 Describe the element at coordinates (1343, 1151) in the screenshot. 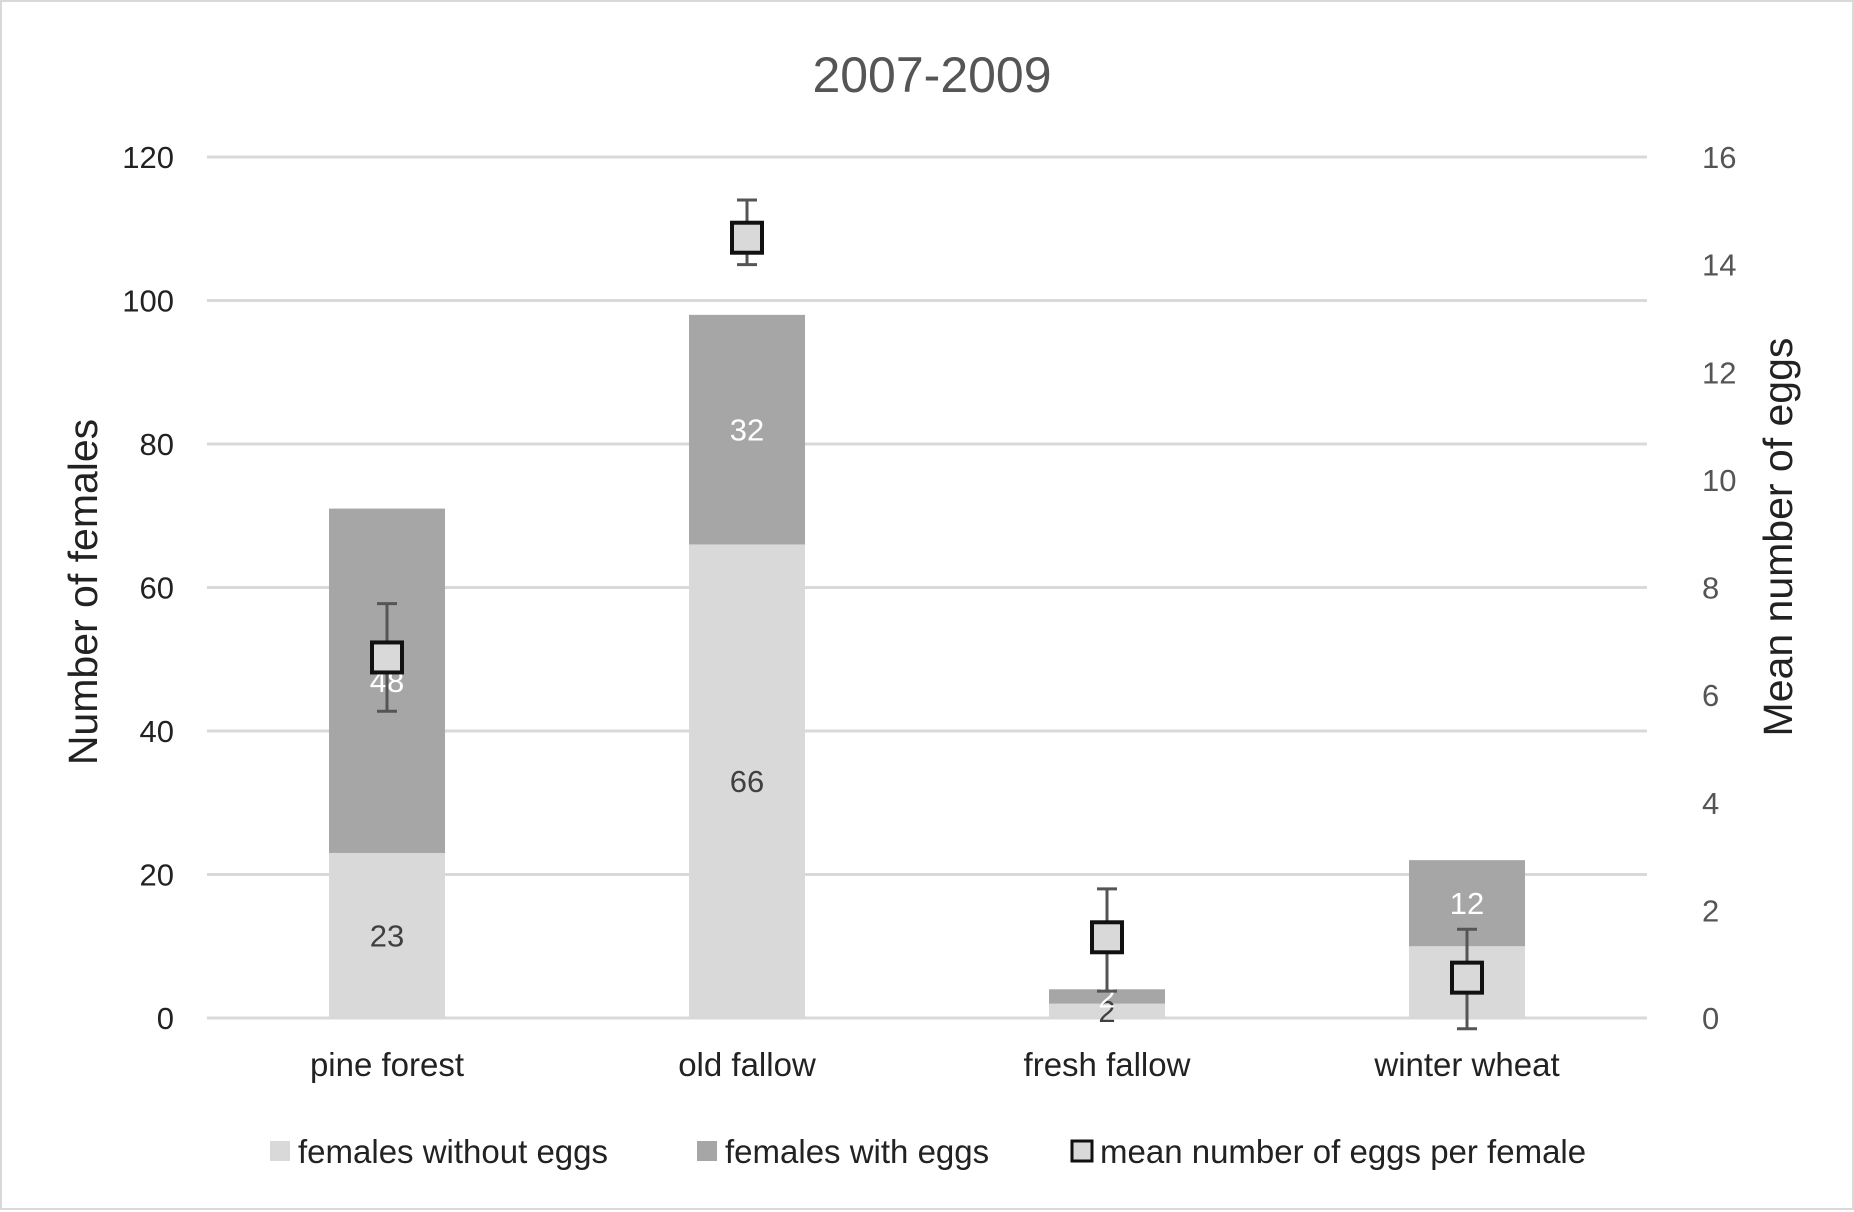

I see `legend-label: mean number of eggs per female` at that location.